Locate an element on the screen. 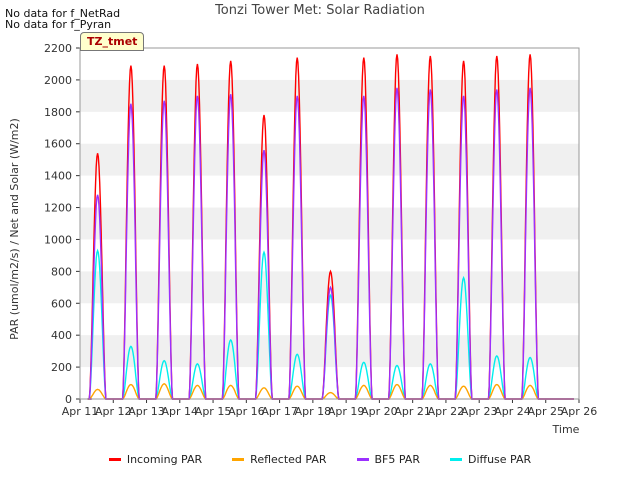 The image size is (640, 480). series-line-reflected-par is located at coordinates (330, 391).